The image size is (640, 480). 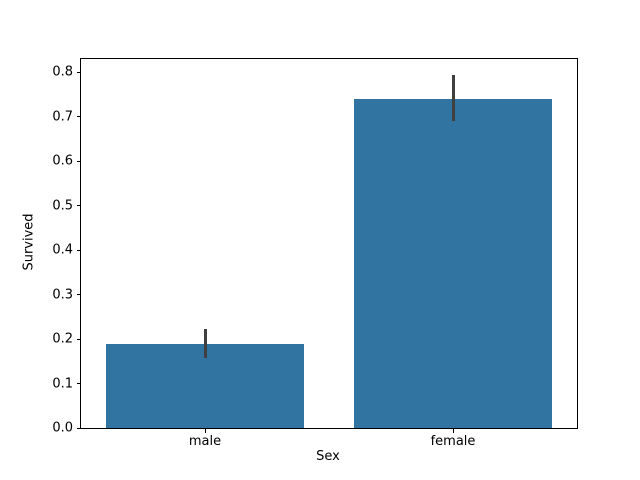 What do you see at coordinates (62, 295) in the screenshot?
I see `y-tick-label: 0.3` at bounding box center [62, 295].